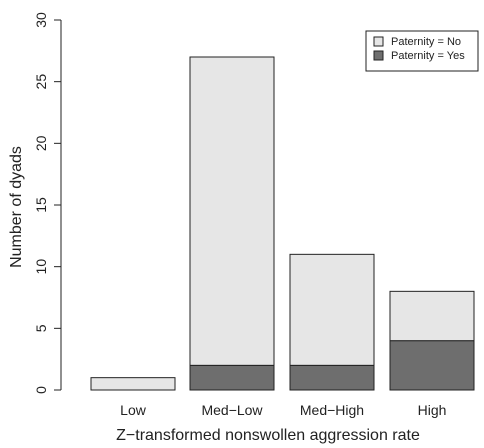 The width and height of the screenshot is (484, 448). What do you see at coordinates (41, 390) in the screenshot?
I see `y-tick-label: 0` at bounding box center [41, 390].